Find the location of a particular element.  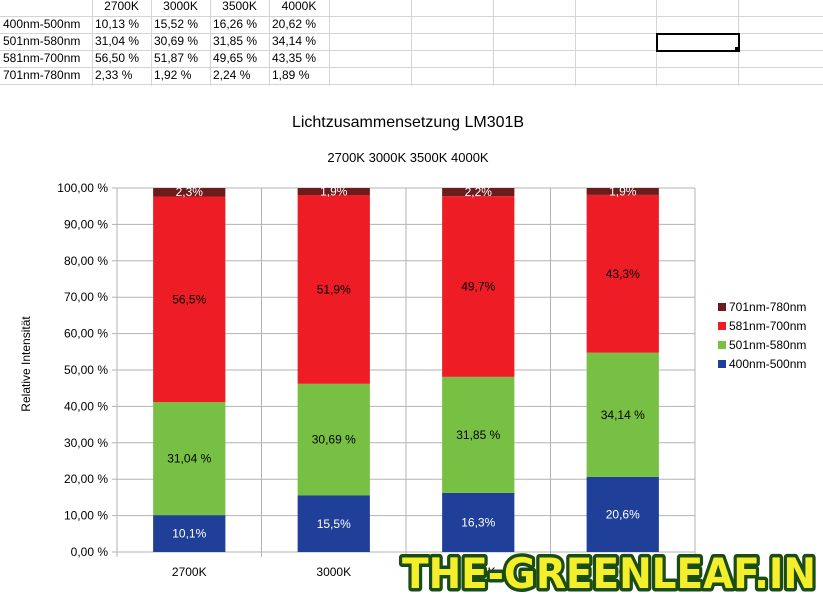

value-cell: 16,26 % is located at coordinates (235, 24).